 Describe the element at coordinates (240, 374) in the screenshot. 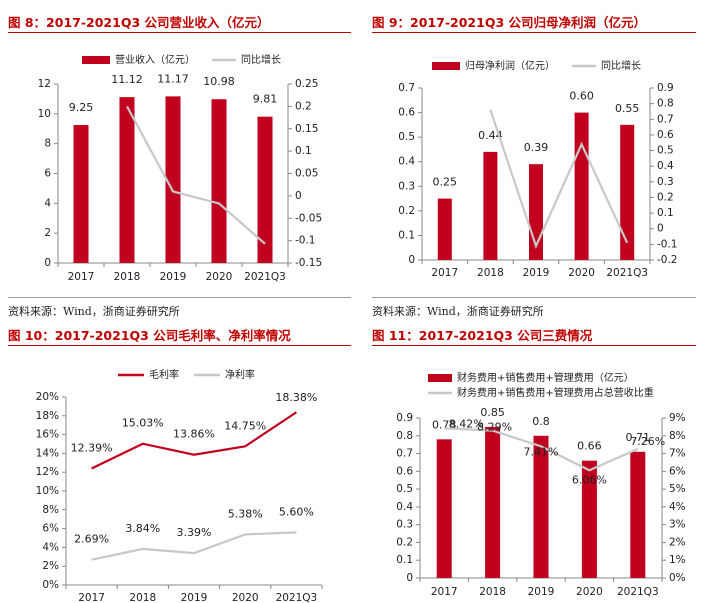

I see `fig10-legend-label-net: 净利率` at that location.